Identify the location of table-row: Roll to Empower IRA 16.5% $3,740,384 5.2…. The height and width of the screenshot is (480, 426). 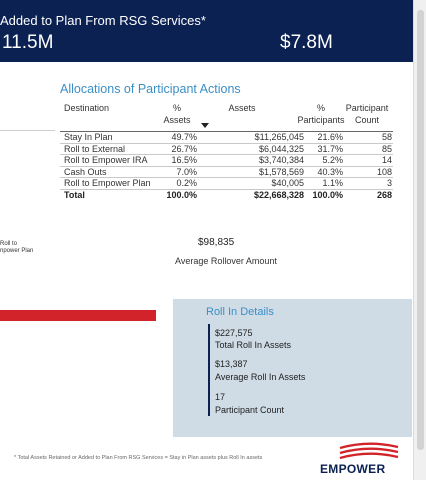
(226, 161).